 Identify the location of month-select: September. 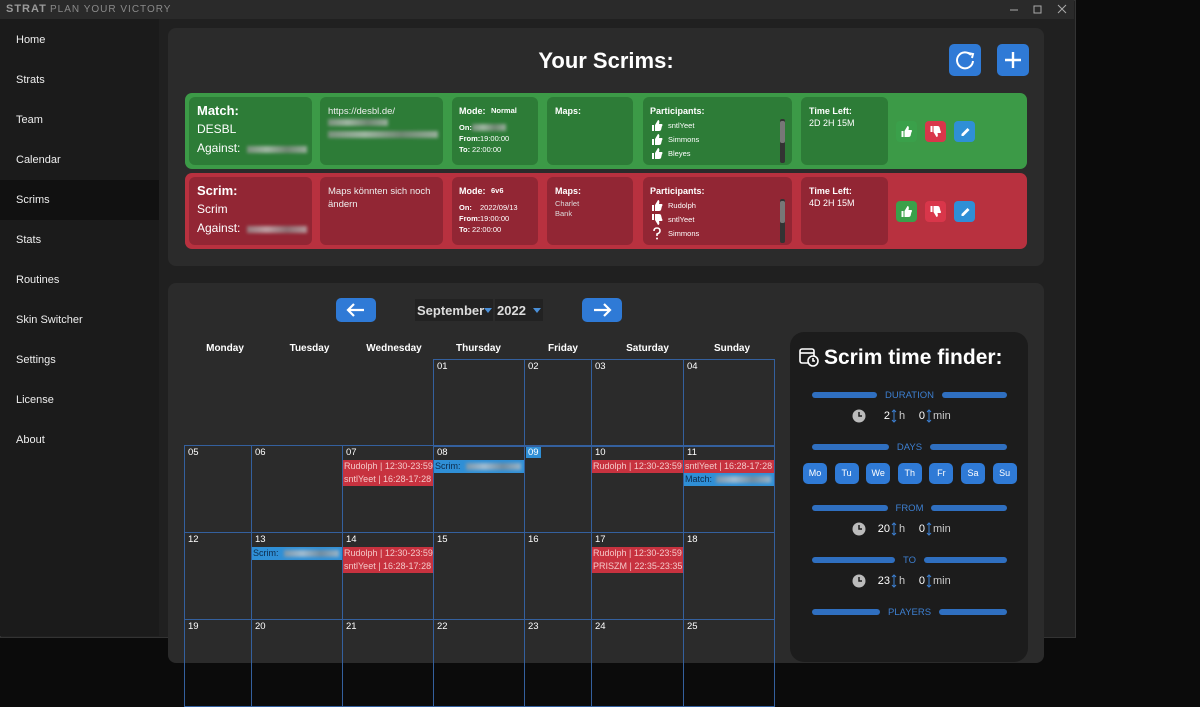
(454, 310).